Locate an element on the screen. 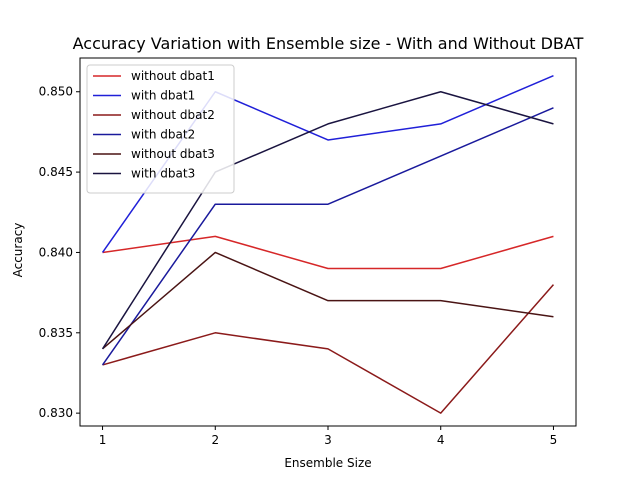 This screenshot has width=640, height=480. legend-entry-5: with dbat3 is located at coordinates (144, 174).